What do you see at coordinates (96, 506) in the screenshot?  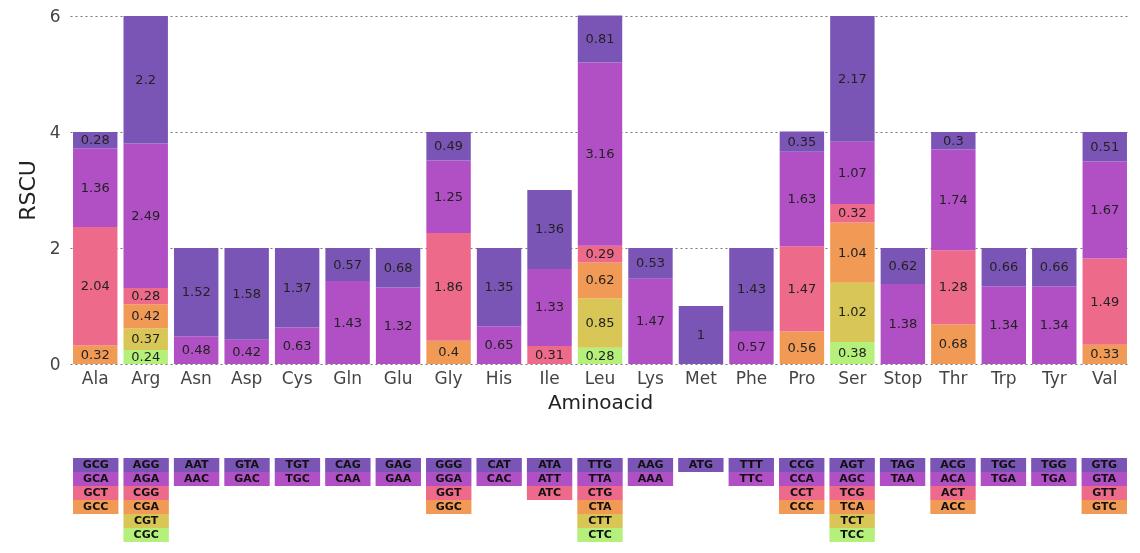 I see `text: GCC` at bounding box center [96, 506].